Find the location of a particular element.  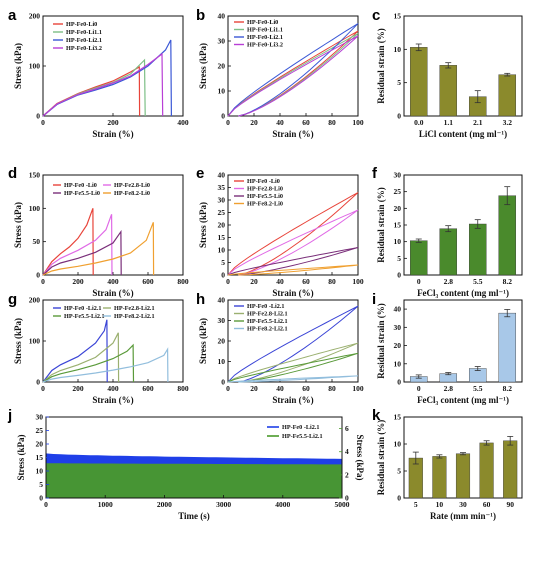

legend-label: HP-Fe0 -Li2.1 is located at coordinates (265, 306).